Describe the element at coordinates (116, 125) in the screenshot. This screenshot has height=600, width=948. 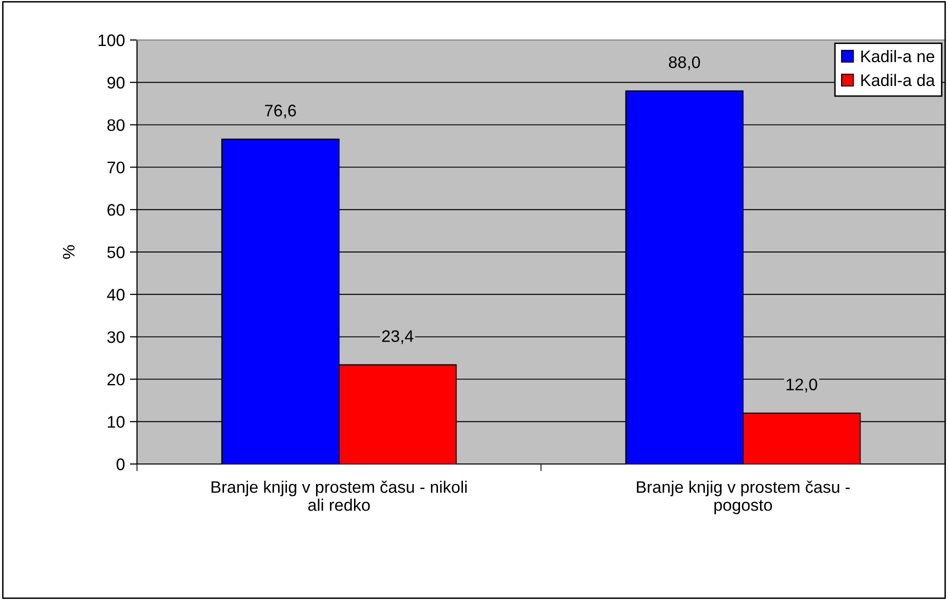
I see `y-tick-label: 80` at that location.